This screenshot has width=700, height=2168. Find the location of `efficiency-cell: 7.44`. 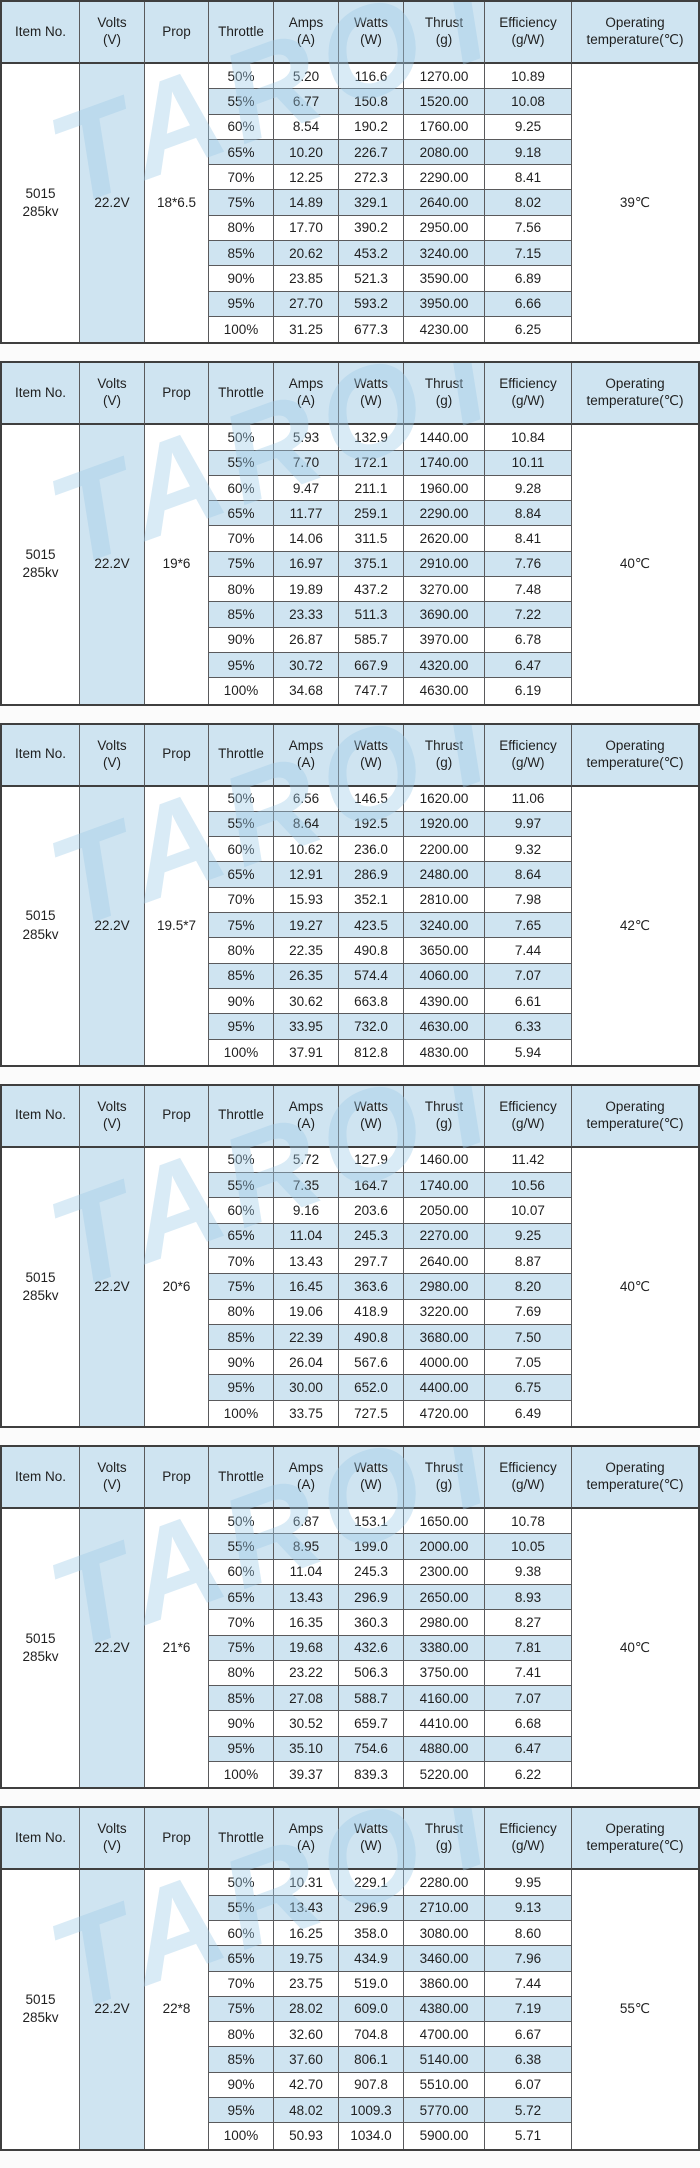

efficiency-cell: 7.44 is located at coordinates (528, 951).